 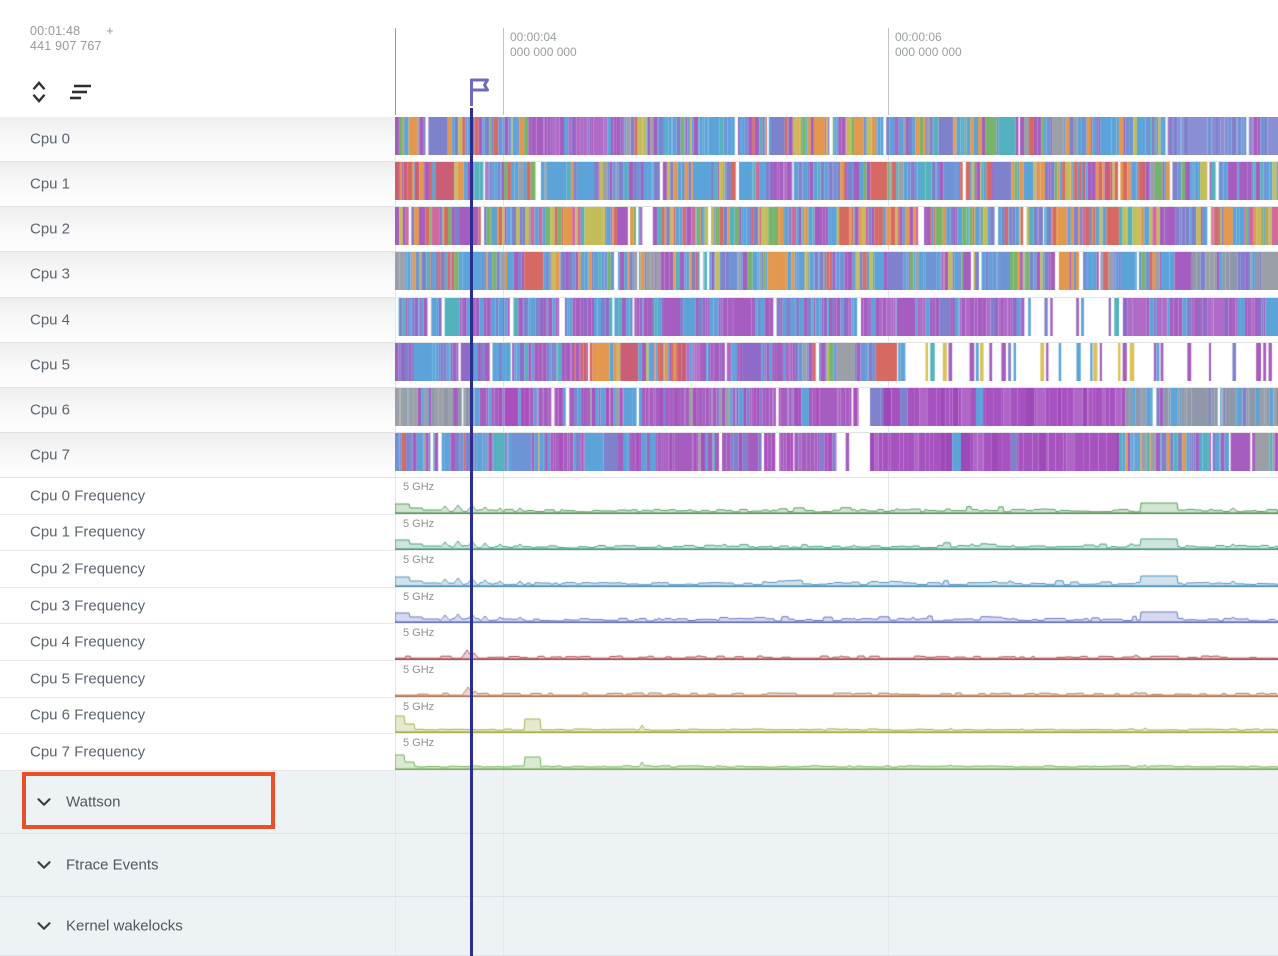 I want to click on track-label: Cpu 6 Frequency, so click(x=88, y=715).